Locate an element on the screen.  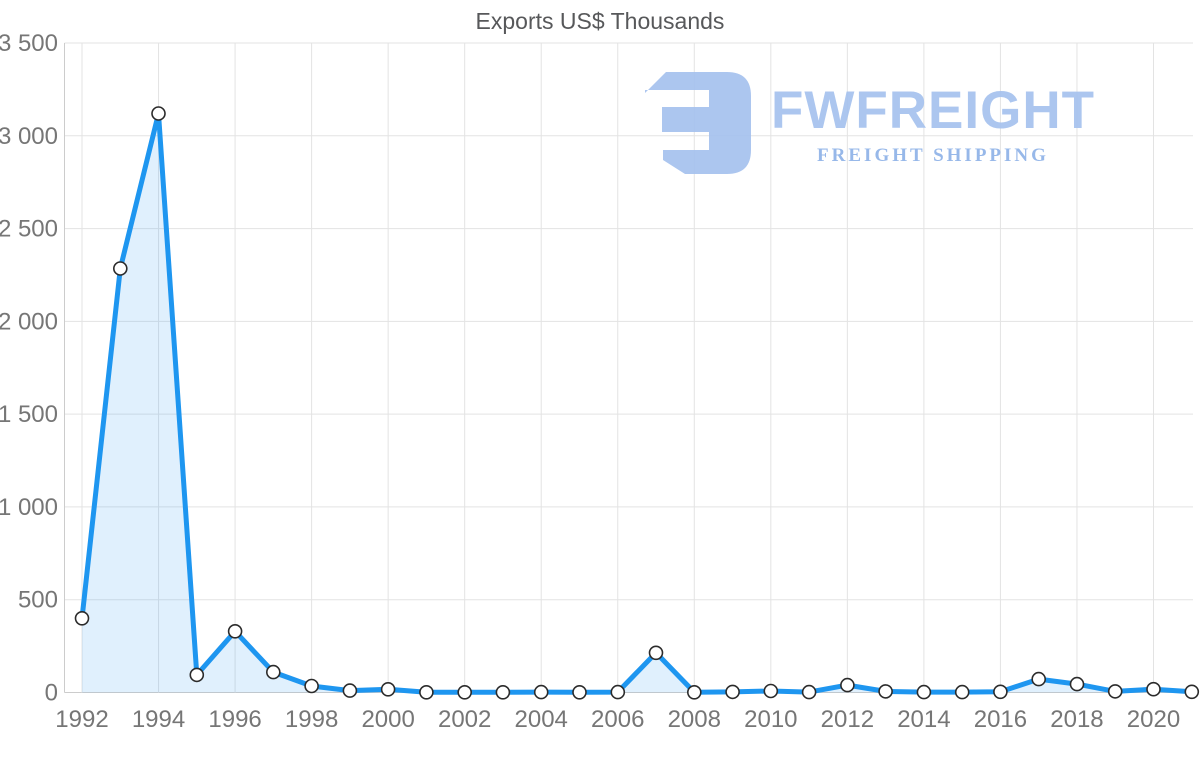
data-point-2007 is located at coordinates (656, 653).